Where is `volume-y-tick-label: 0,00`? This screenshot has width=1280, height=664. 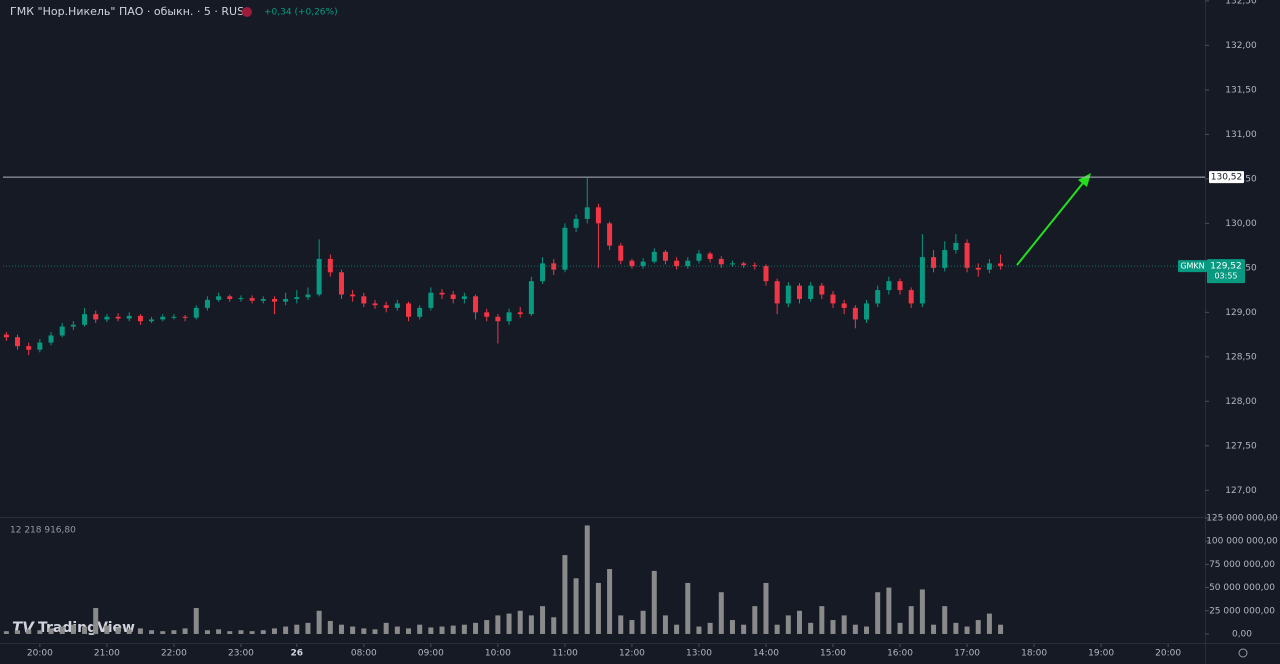
volume-y-tick-label: 0,00 is located at coordinates (1242, 634).